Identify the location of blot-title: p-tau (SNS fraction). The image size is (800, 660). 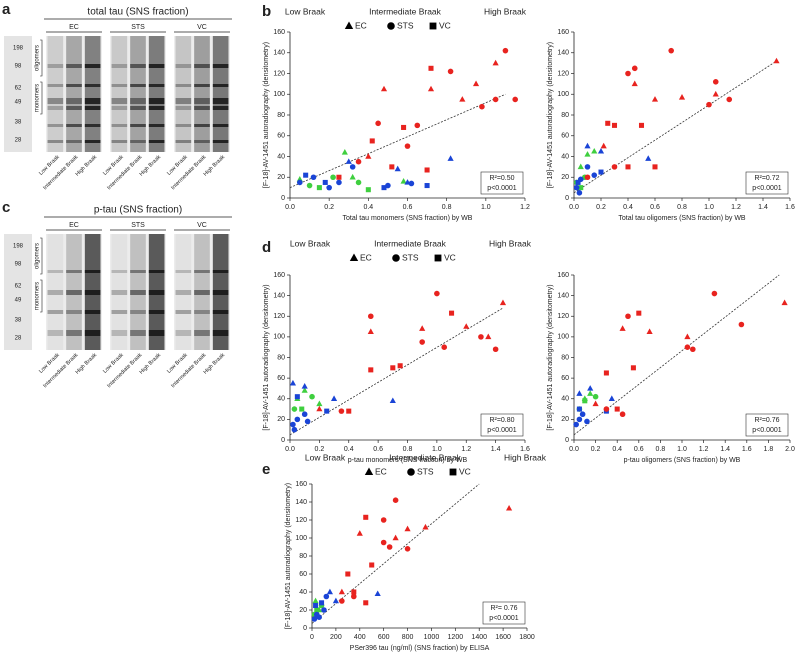
(138, 210).